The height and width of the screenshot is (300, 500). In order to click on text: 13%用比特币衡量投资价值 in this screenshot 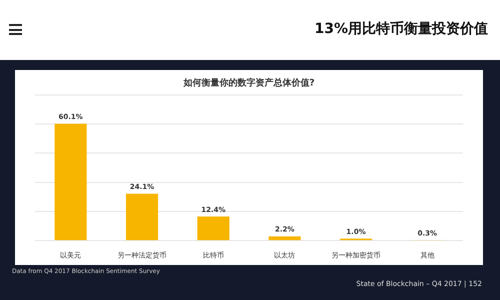, I will do `click(401, 29)`.